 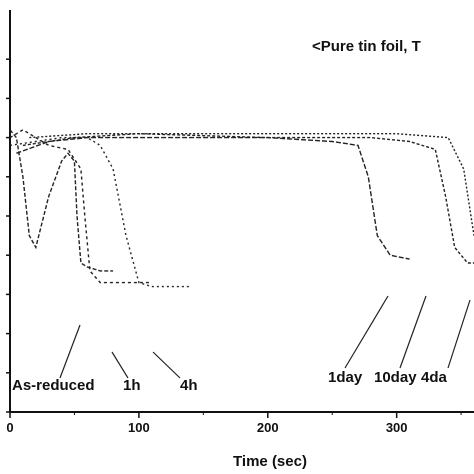 I want to click on x-tick-label: 0, so click(x=9, y=427).